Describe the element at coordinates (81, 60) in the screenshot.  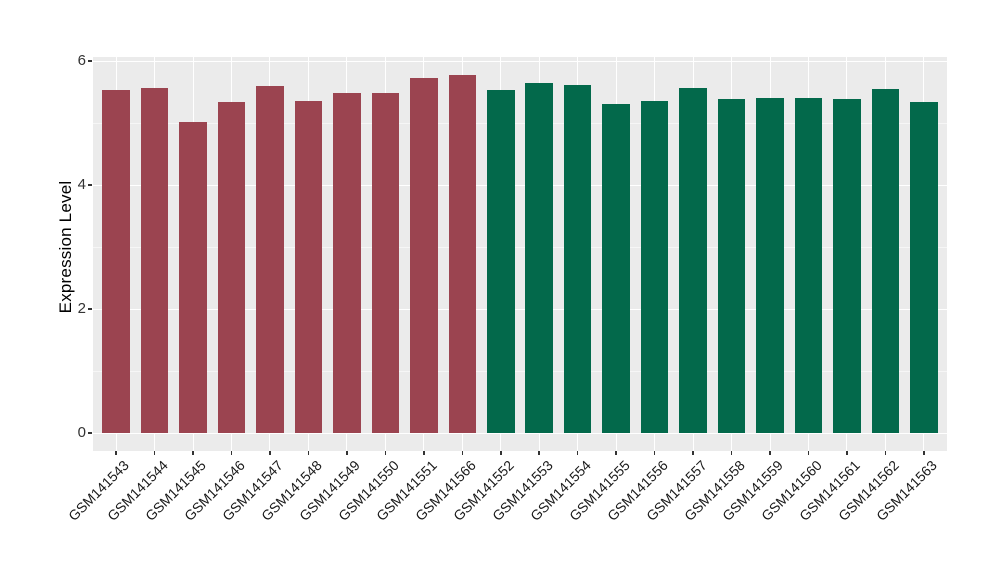
I see `y-tick-label: 6` at that location.